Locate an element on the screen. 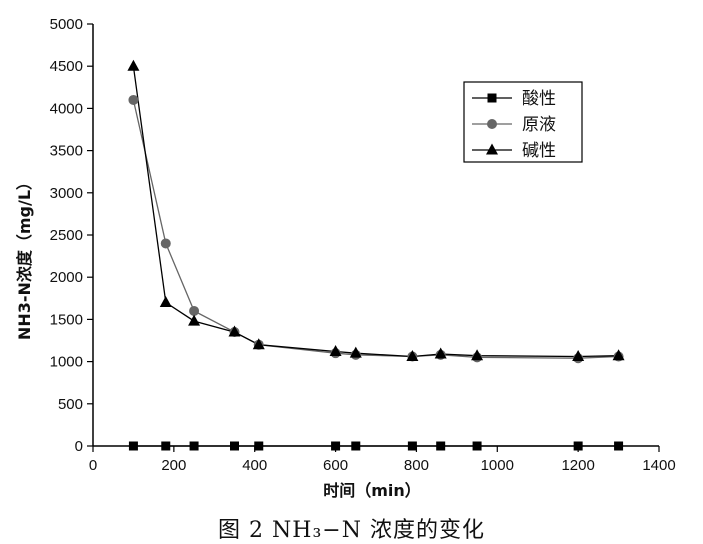 This screenshot has height=544, width=703. x-axis-ticks: 0 200 400 600 800 1000 1200 1400 is located at coordinates (382, 460).